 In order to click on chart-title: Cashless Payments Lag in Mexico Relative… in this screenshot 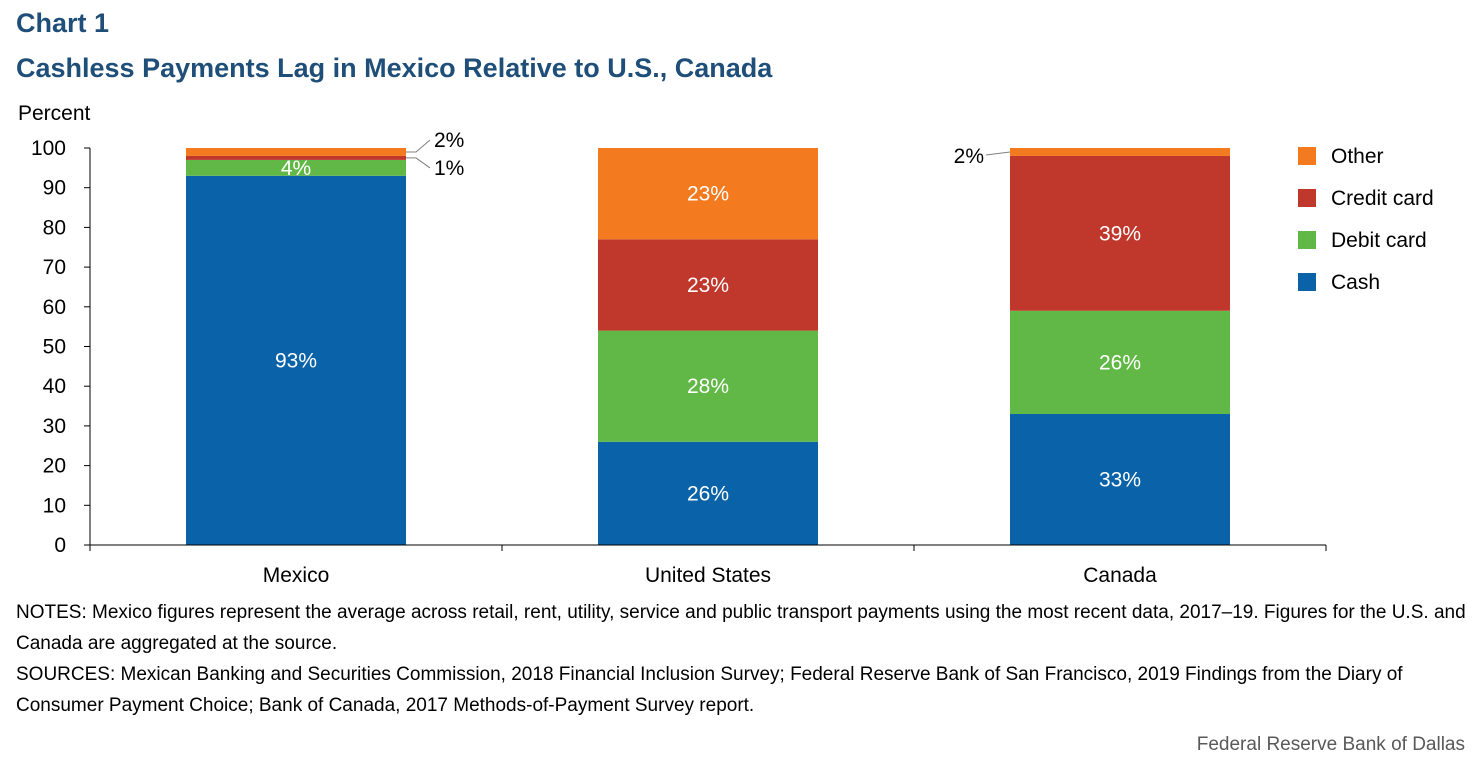, I will do `click(394, 68)`.